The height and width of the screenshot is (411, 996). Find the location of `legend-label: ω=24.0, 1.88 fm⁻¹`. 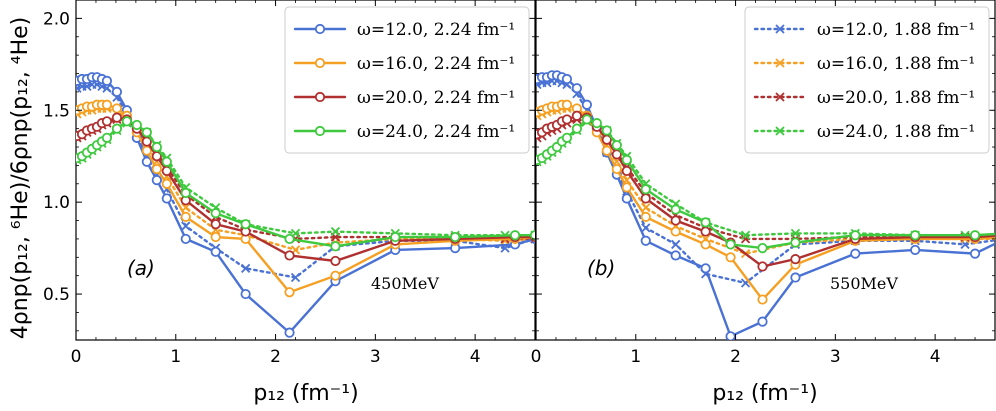

legend-label: ω=24.0, 1.88 fm⁻¹ is located at coordinates (896, 132).